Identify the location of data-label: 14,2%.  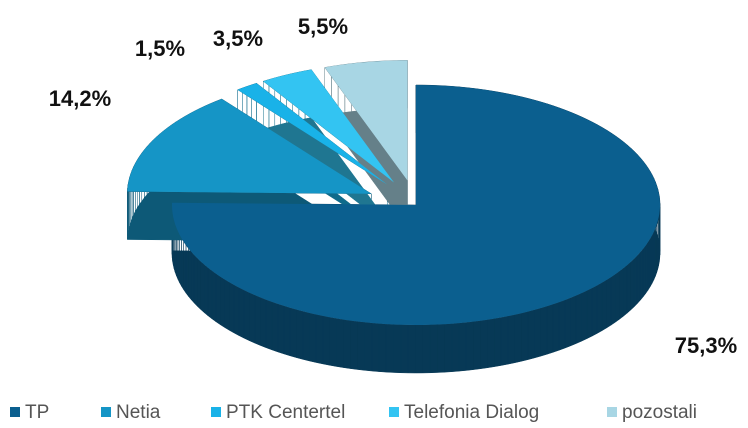
(80, 98).